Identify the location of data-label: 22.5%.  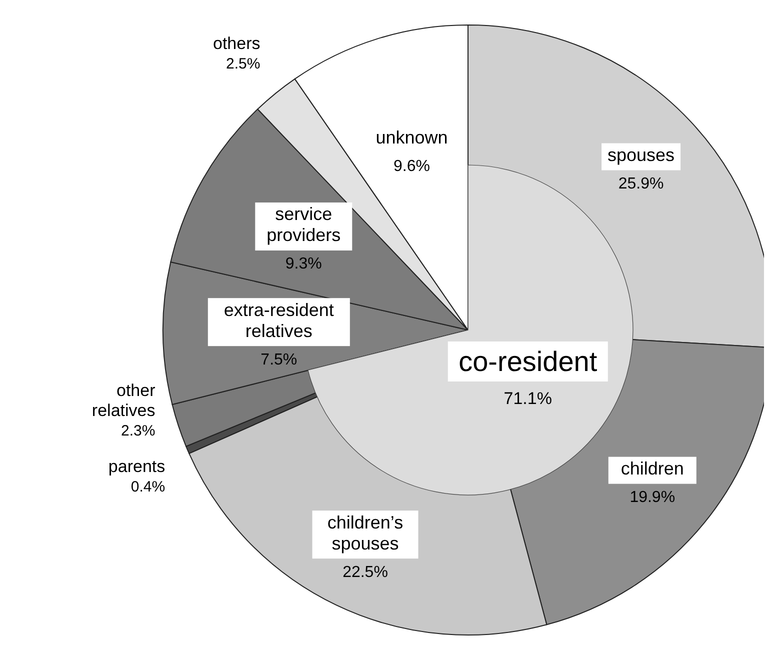
(365, 572).